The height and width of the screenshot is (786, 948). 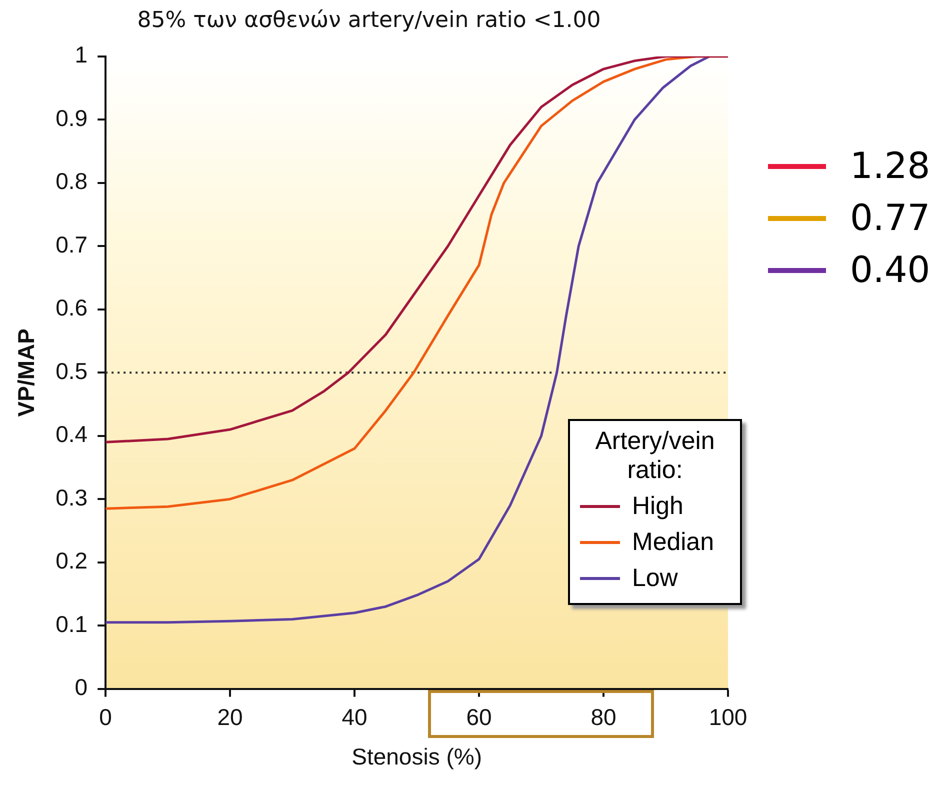 I want to click on x-tick-label: 100, so click(x=728, y=717).